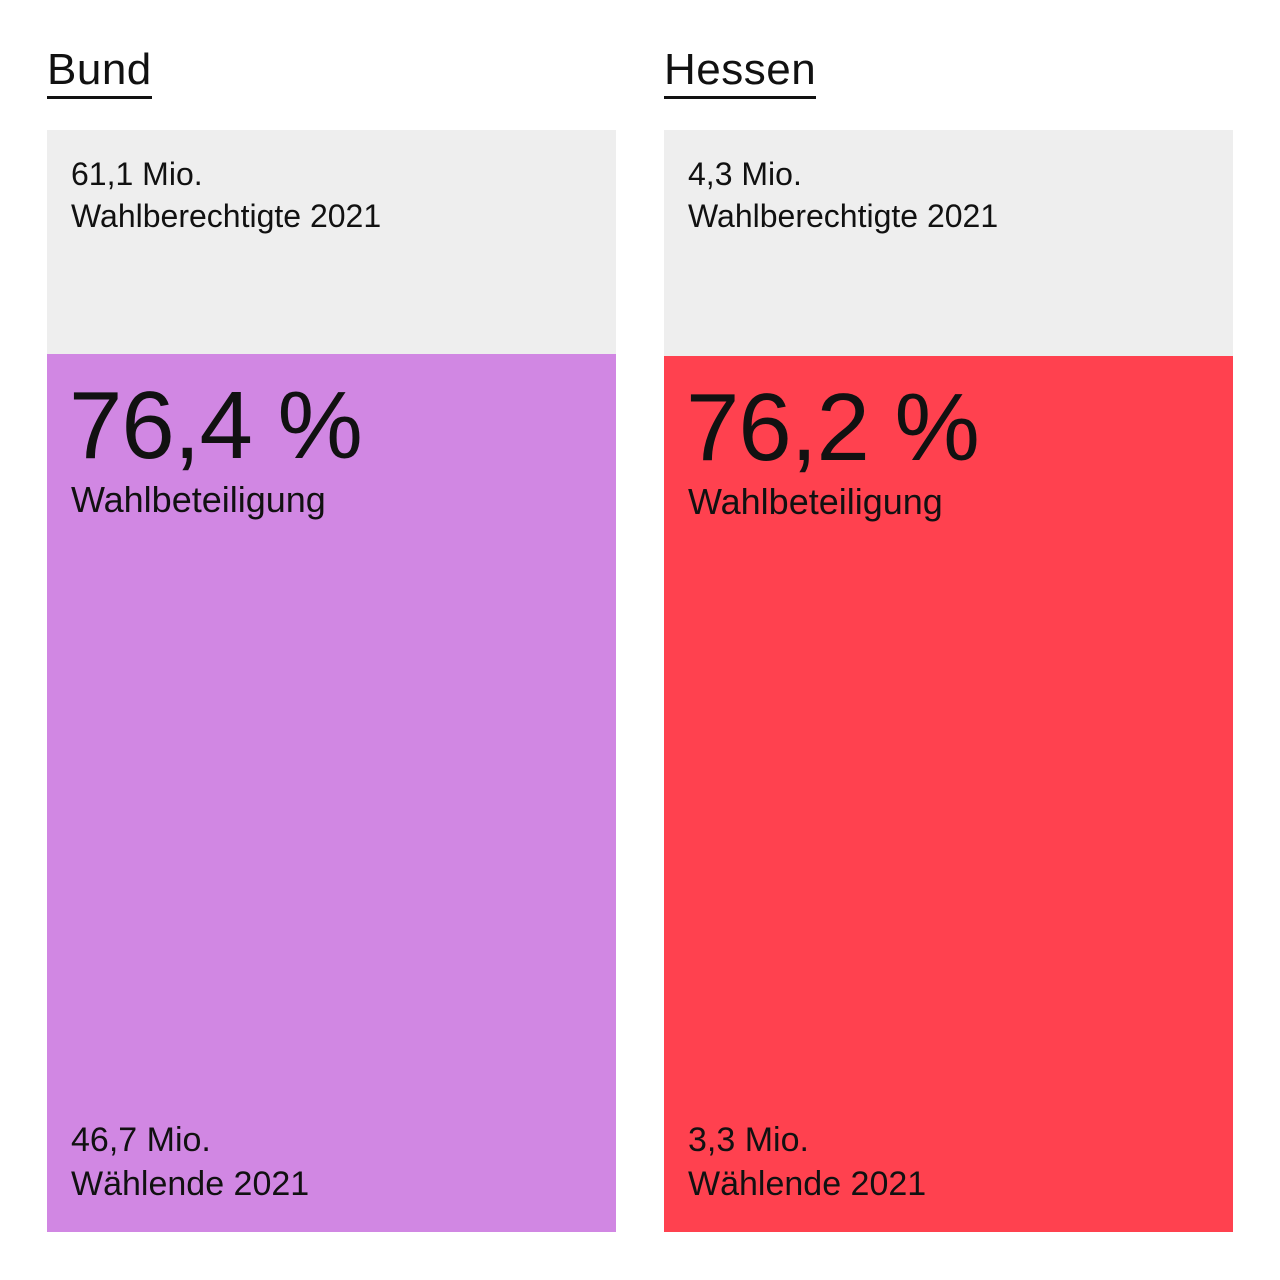  What do you see at coordinates (745, 174) in the screenshot?
I see `hessen-eligible-value: 4,3 Mio.` at bounding box center [745, 174].